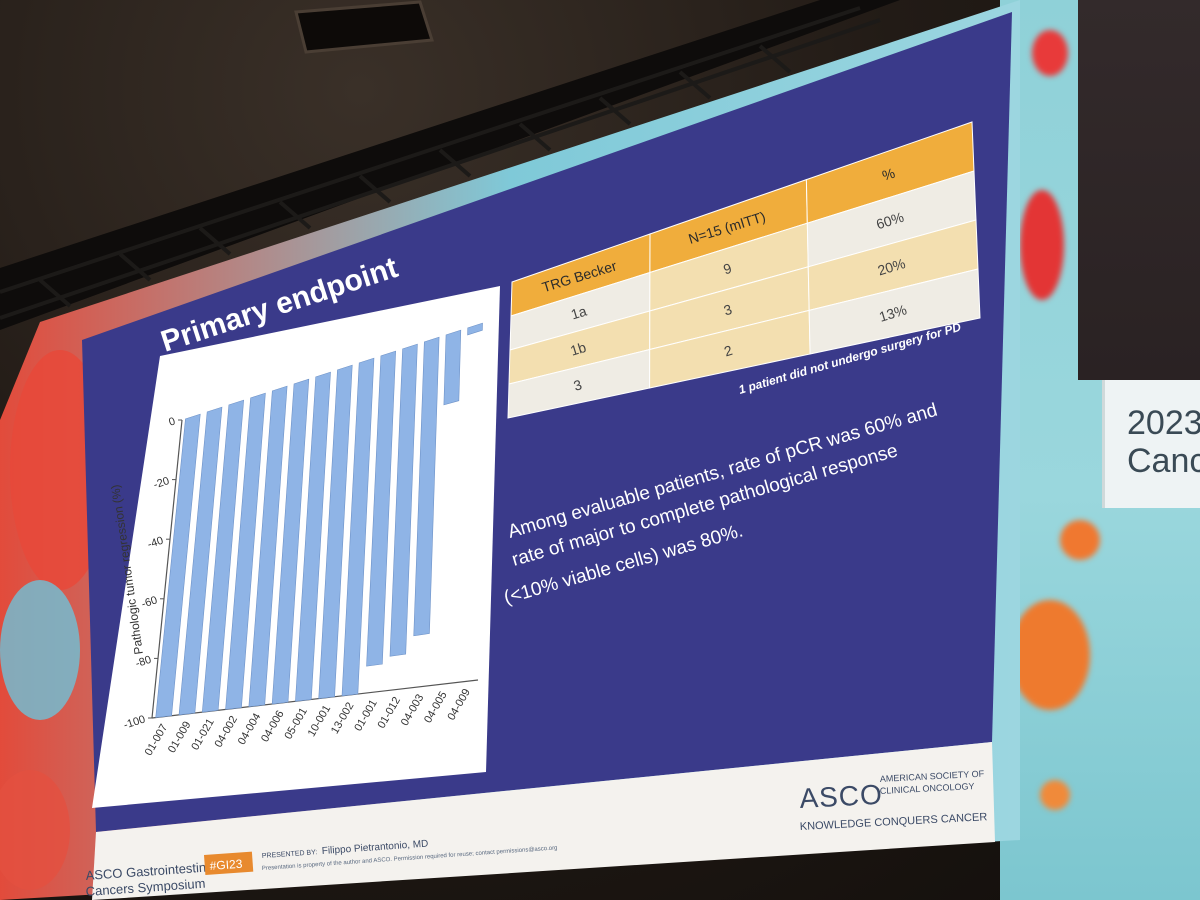 The width and height of the screenshot is (1200, 900). Describe the element at coordinates (161, 483) in the screenshot. I see `y-tick-label: -20` at that location.